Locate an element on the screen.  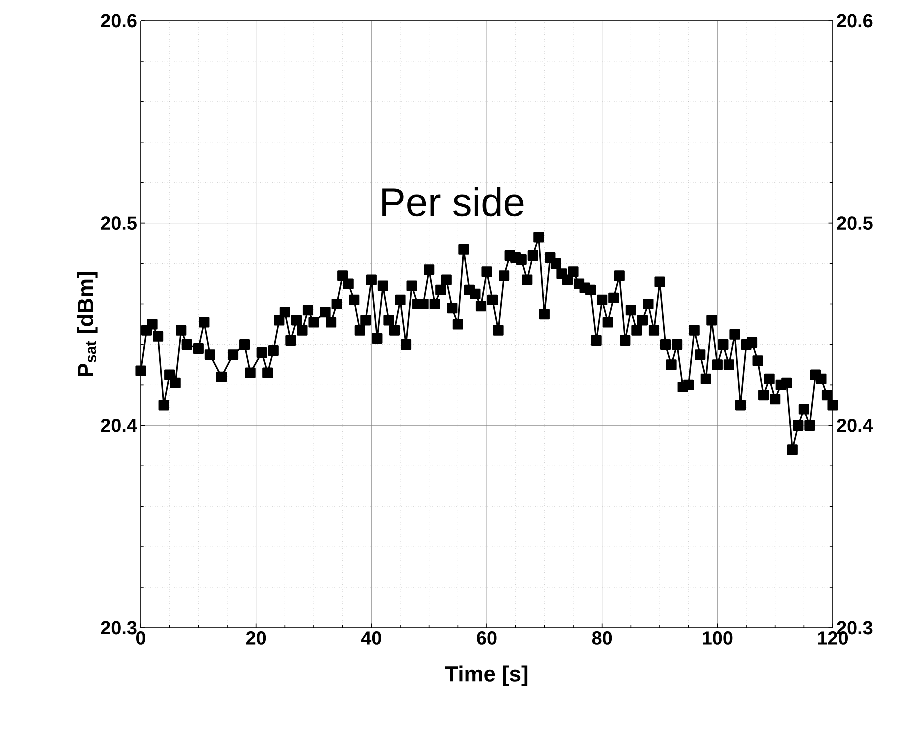
x-axis-title: Time [s] is located at coordinates (486, 676).